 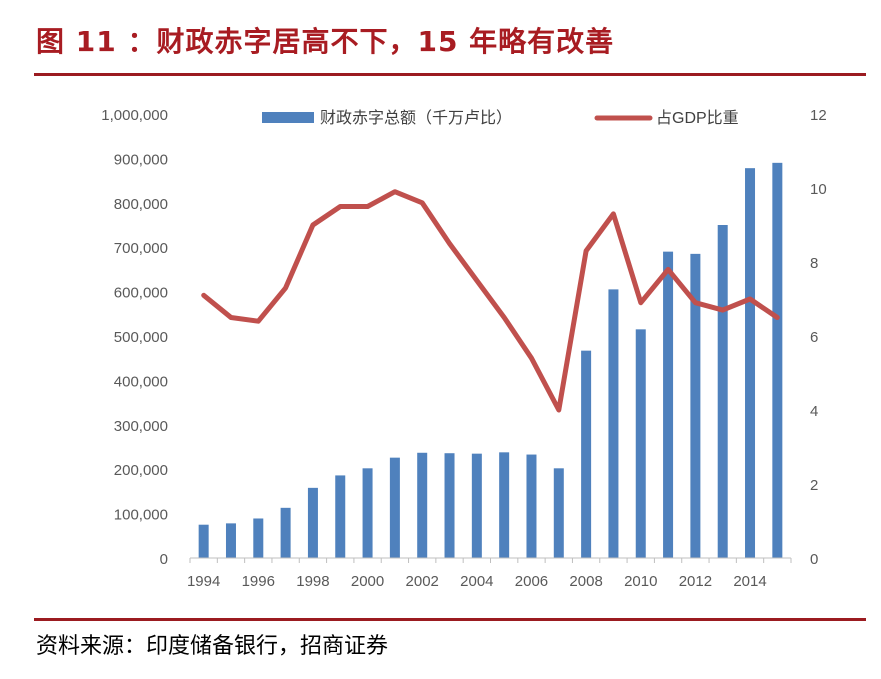 I want to click on x-tick-label: 2004, so click(x=476, y=581).